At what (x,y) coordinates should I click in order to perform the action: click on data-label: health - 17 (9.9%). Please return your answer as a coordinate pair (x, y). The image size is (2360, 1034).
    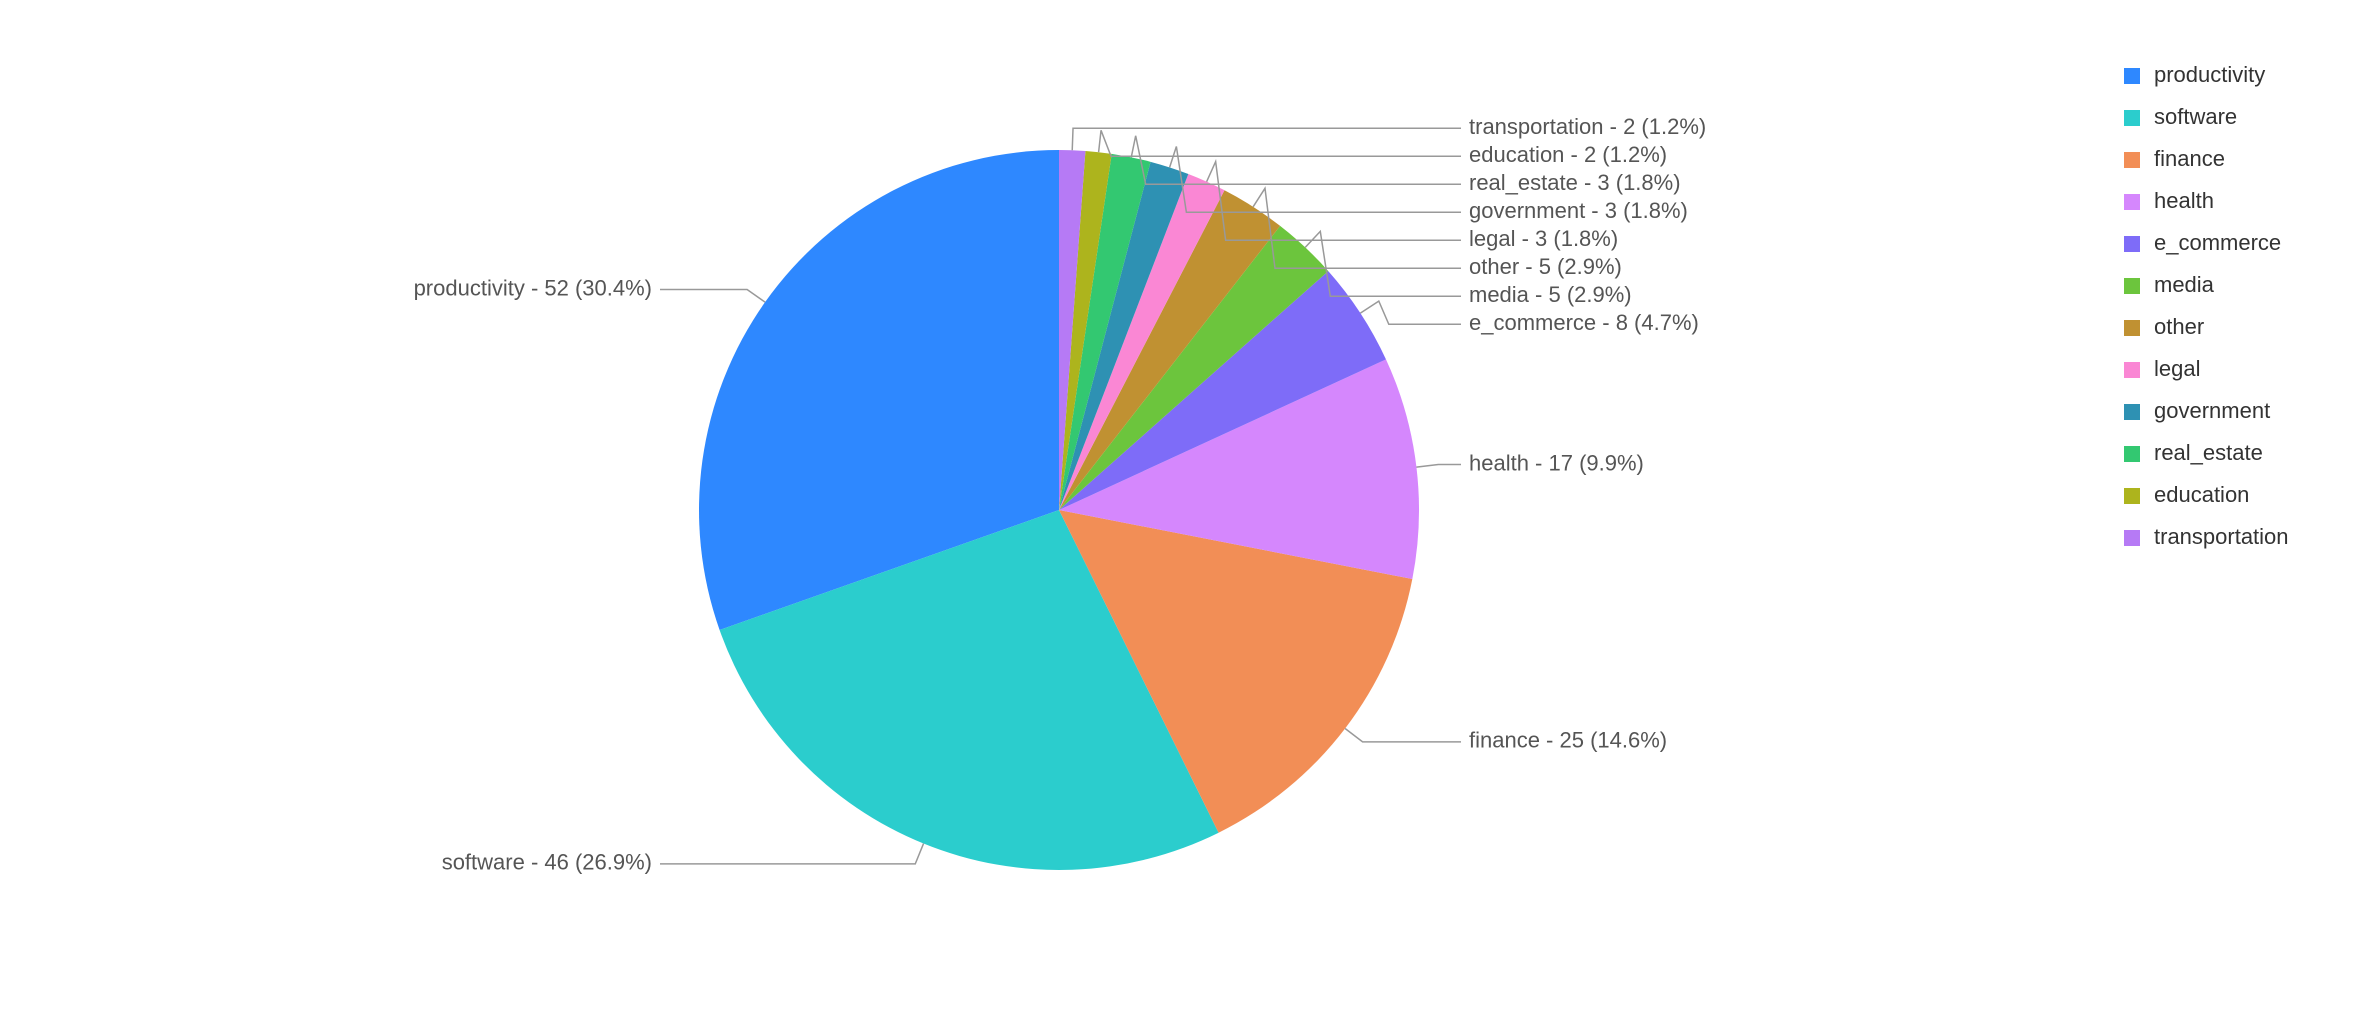
    Looking at the image, I should click on (1556, 462).